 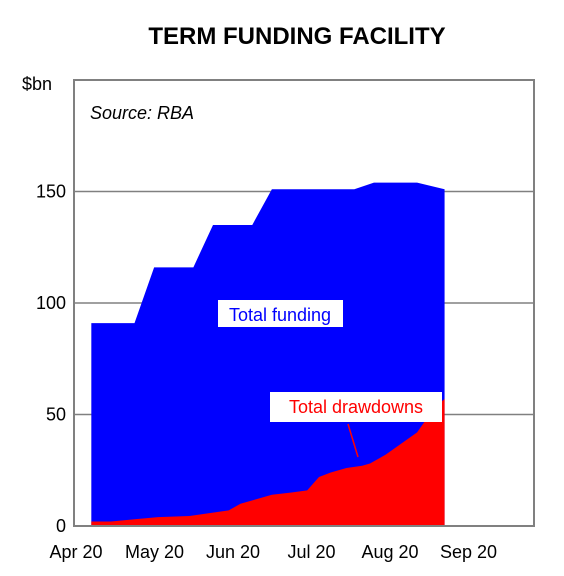 I want to click on drawdowns-label-box: Total drawdowns, so click(x=356, y=407).